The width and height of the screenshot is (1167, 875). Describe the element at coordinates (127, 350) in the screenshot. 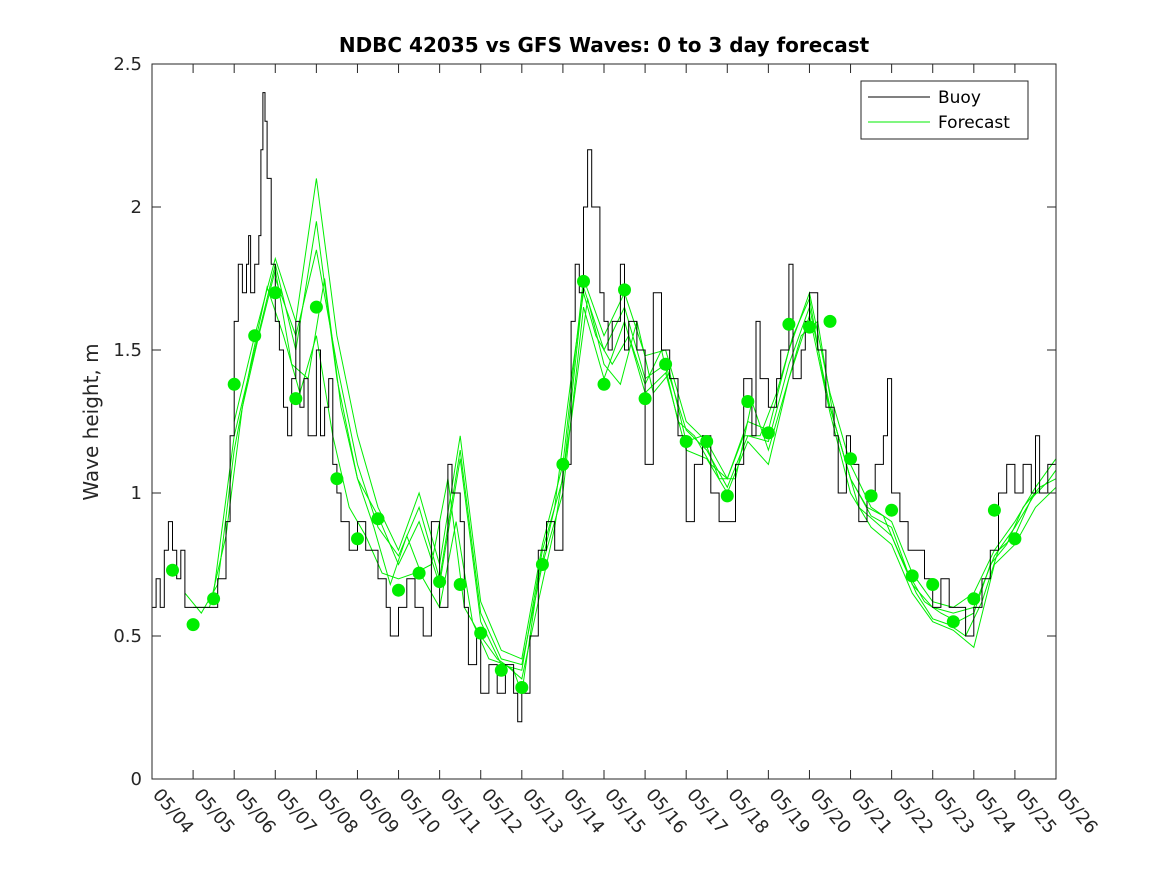

I see `y-tick-label: 1.5` at that location.